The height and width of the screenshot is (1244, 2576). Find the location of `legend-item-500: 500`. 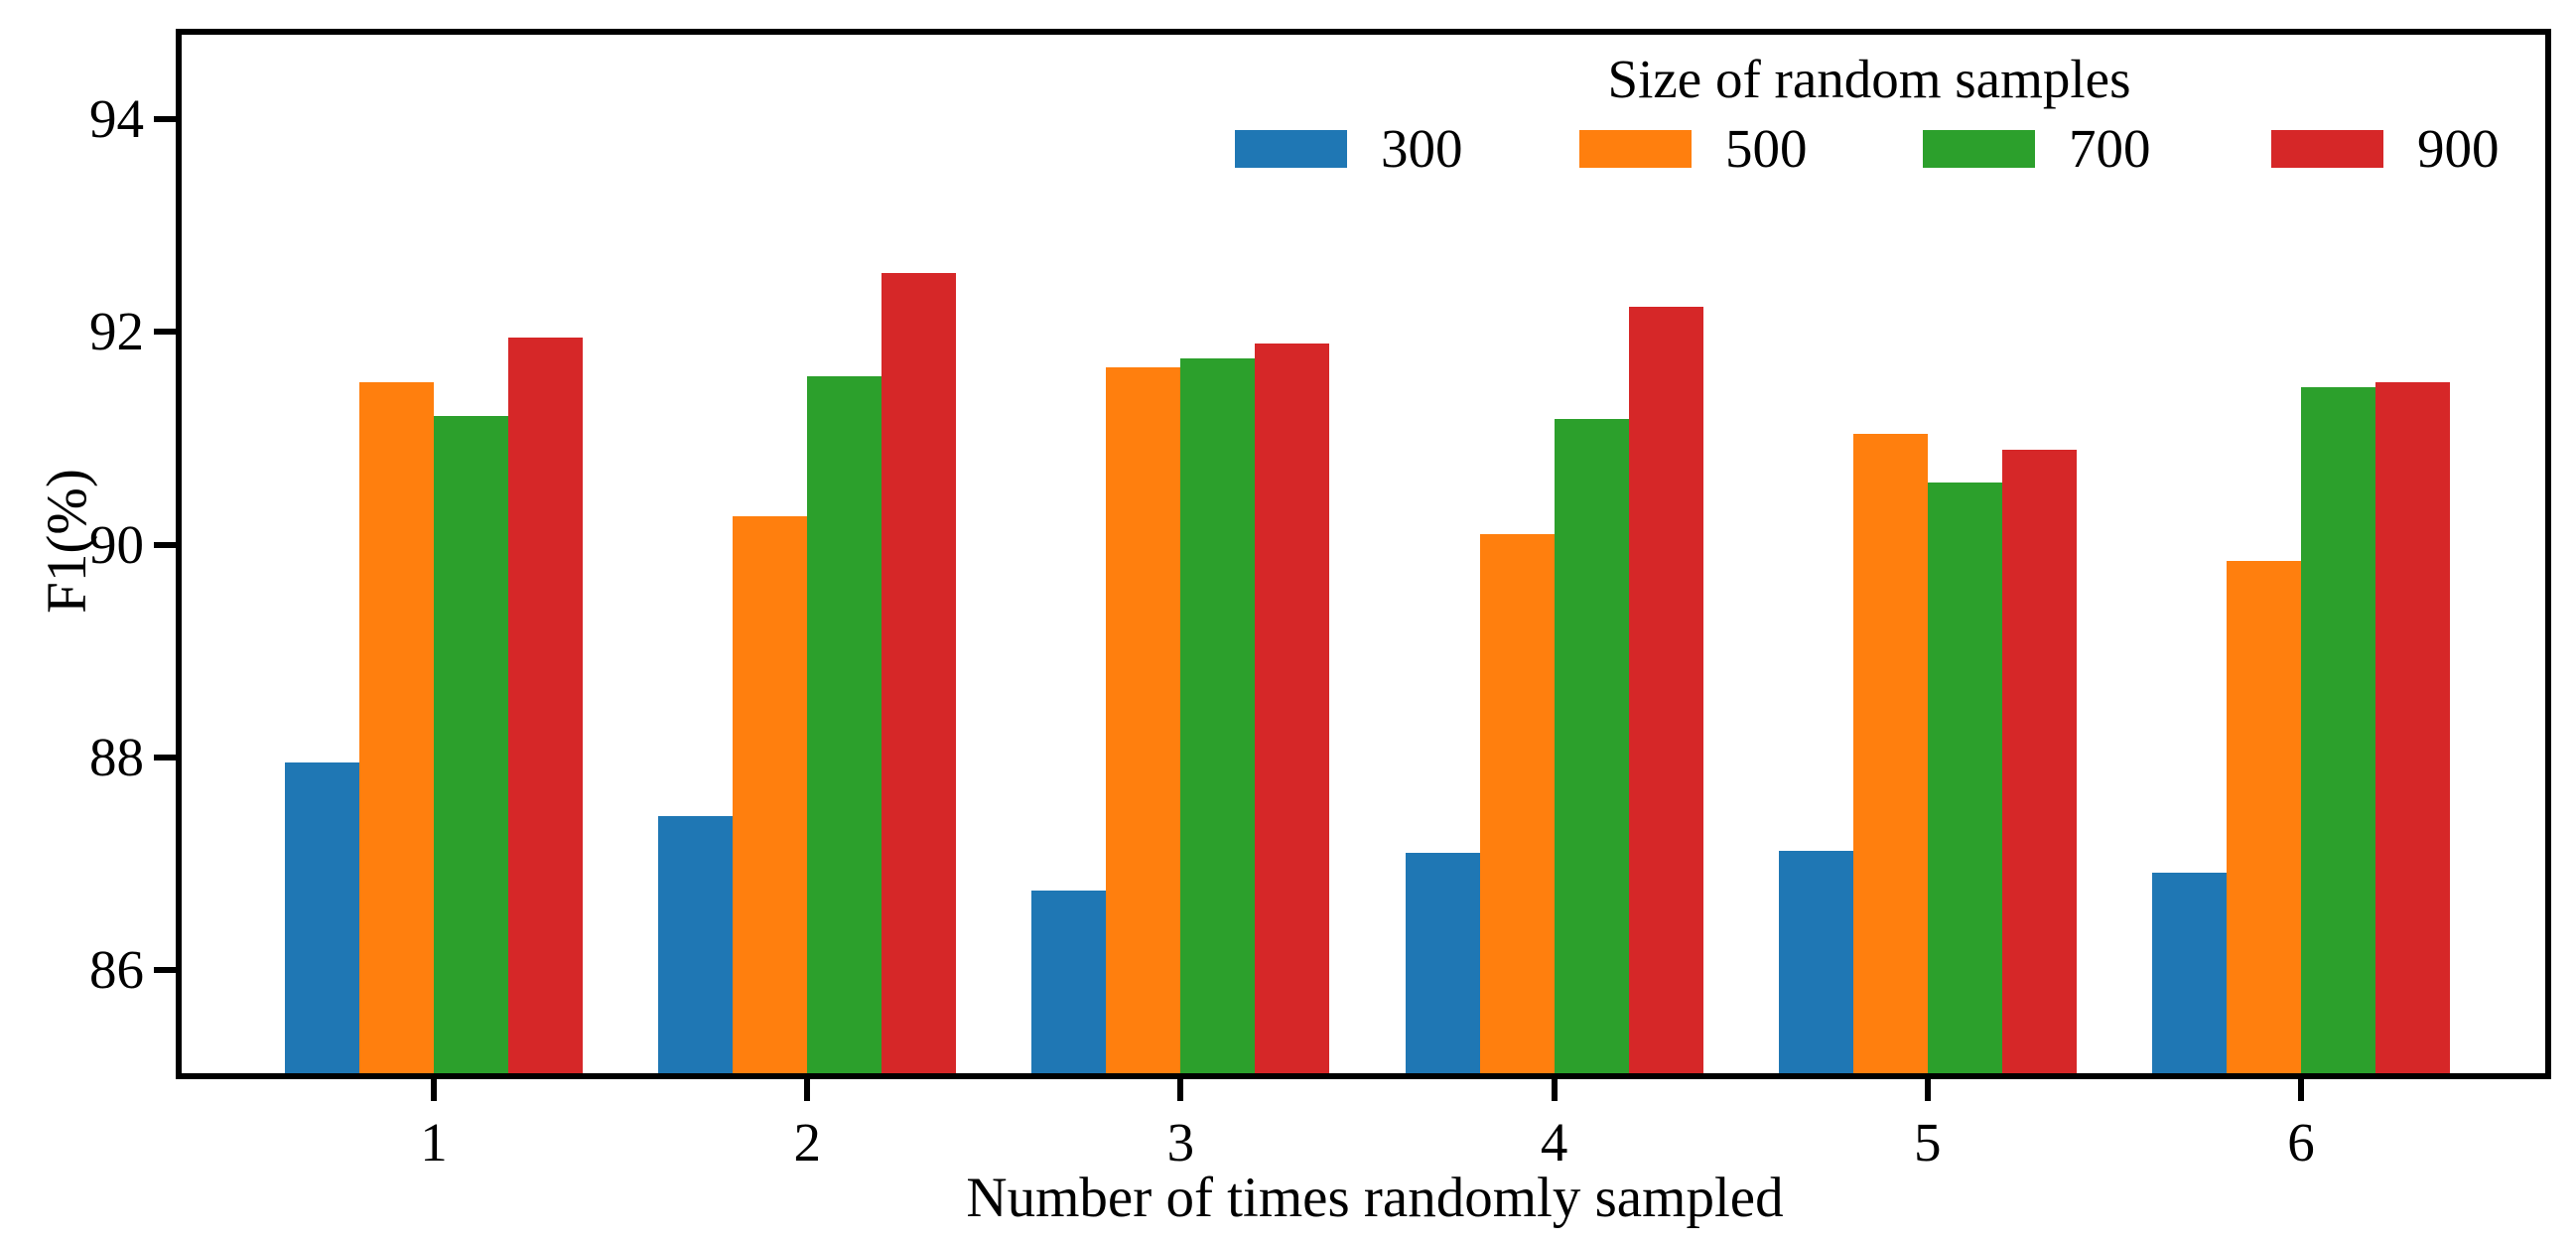

legend-item-500: 500 is located at coordinates (1693, 149).